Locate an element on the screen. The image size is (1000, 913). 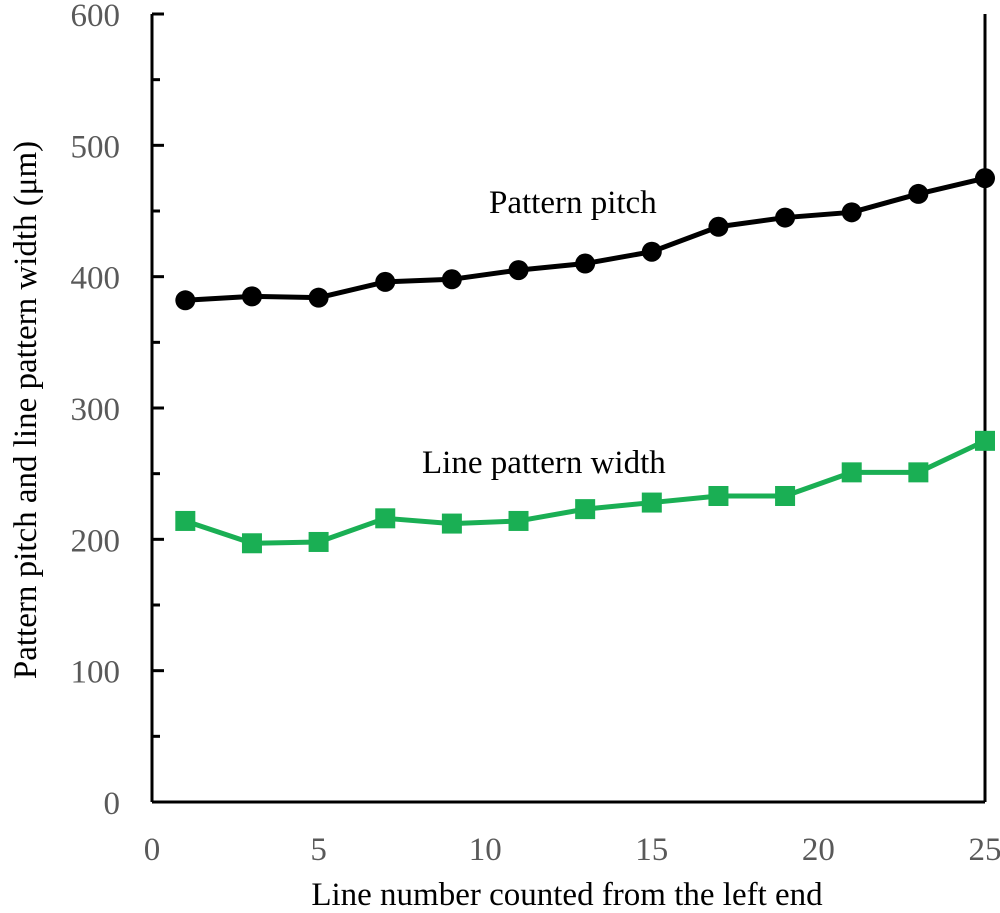
line-pattern-width-annotation: Line pattern width is located at coordinates (544, 463).